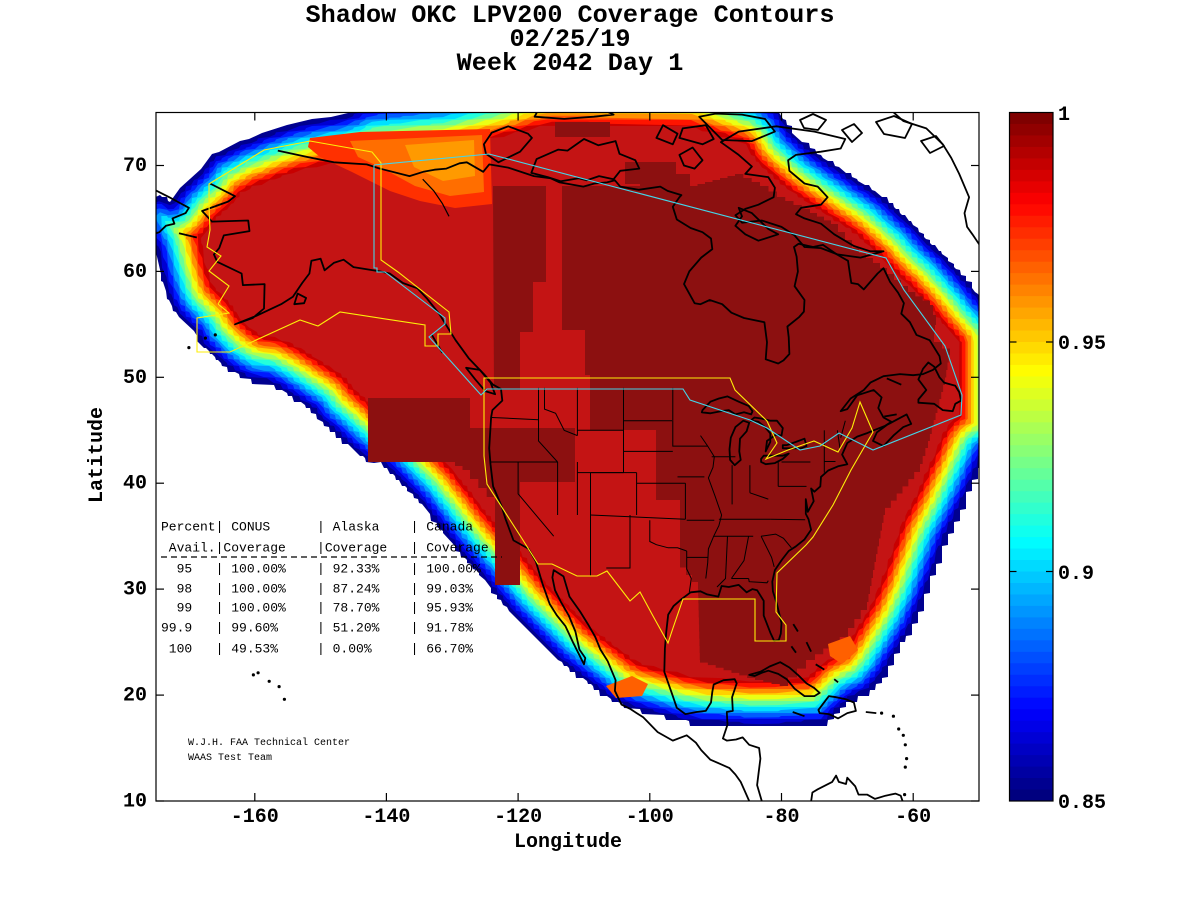 This screenshot has width=1200, height=900. I want to click on svg-text:99.9 | 99.60% | 51.20%: 99.9 | 99.60% | 51.20% | 91.78%, so click(317, 628).